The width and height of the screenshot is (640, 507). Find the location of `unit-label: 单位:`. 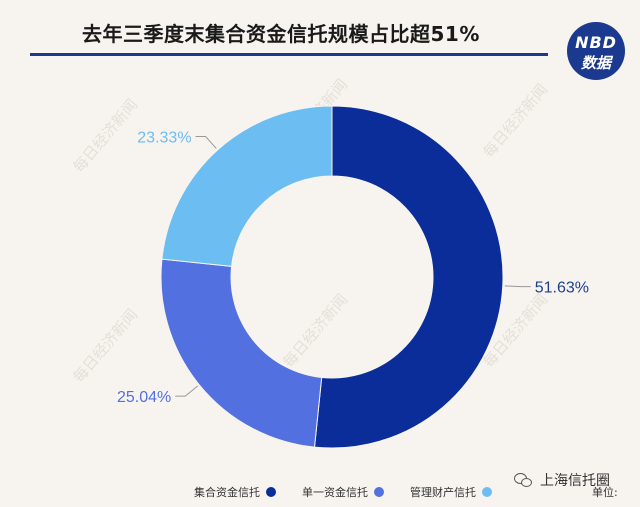

unit-label: 单位: is located at coordinates (605, 492).